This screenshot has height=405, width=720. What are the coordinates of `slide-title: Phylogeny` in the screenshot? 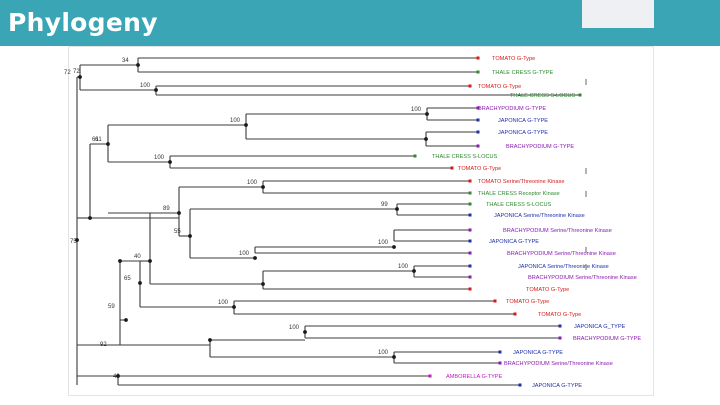 It's located at (83, 22).